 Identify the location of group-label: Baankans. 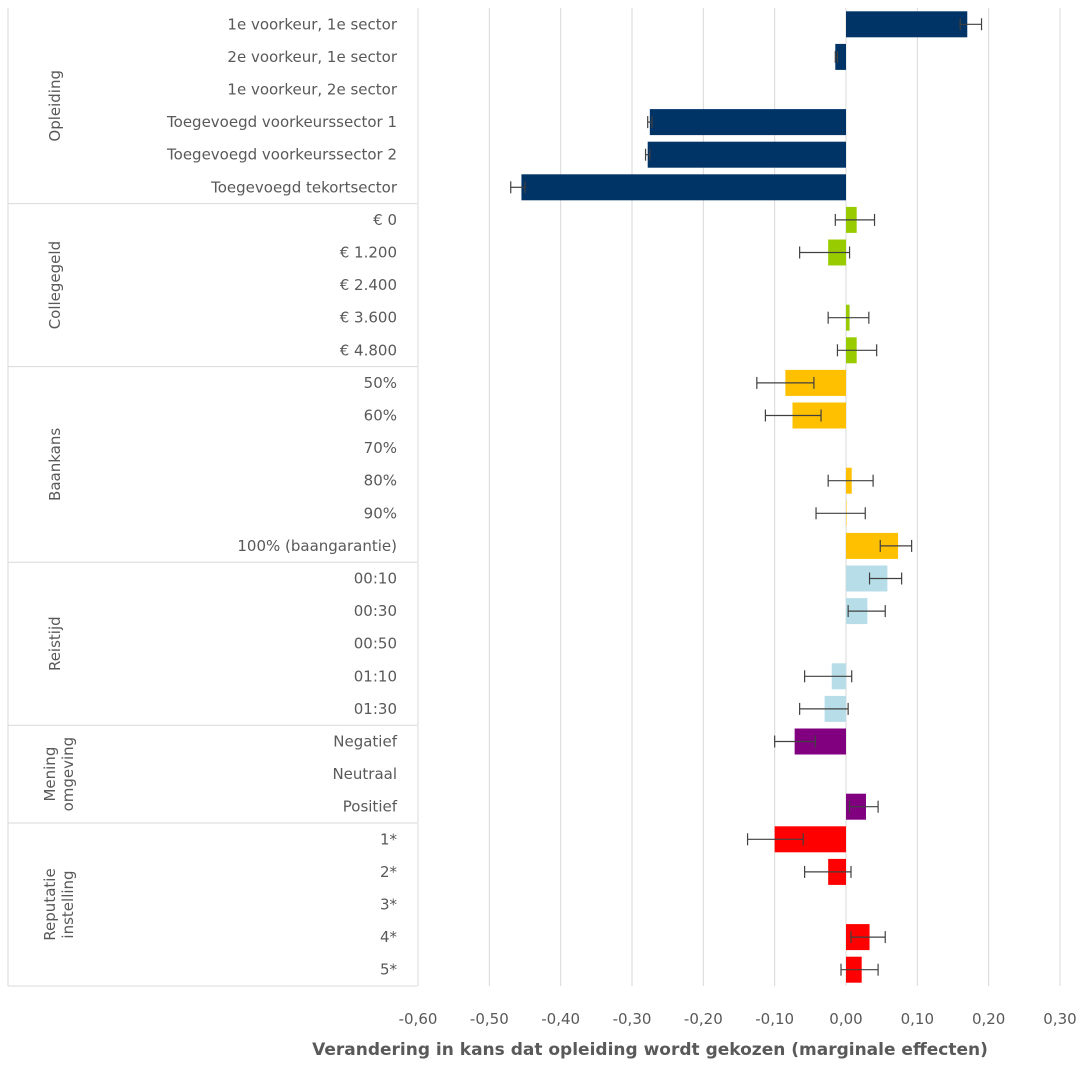
(55, 464).